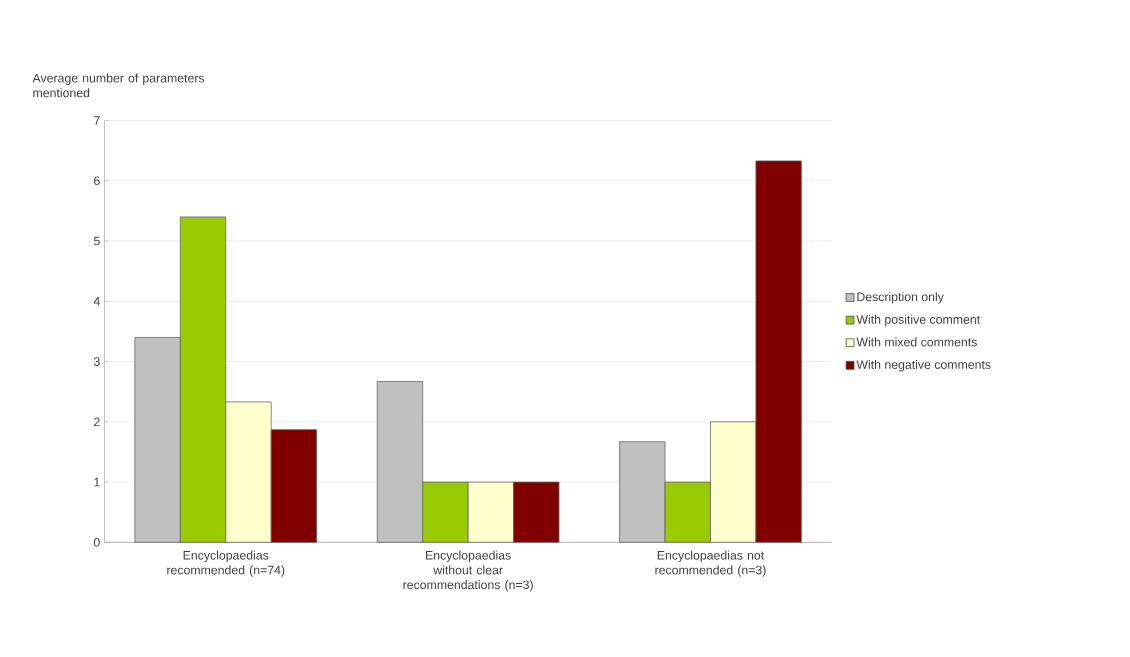  I want to click on legend-label: With mixed comments, so click(916, 342).